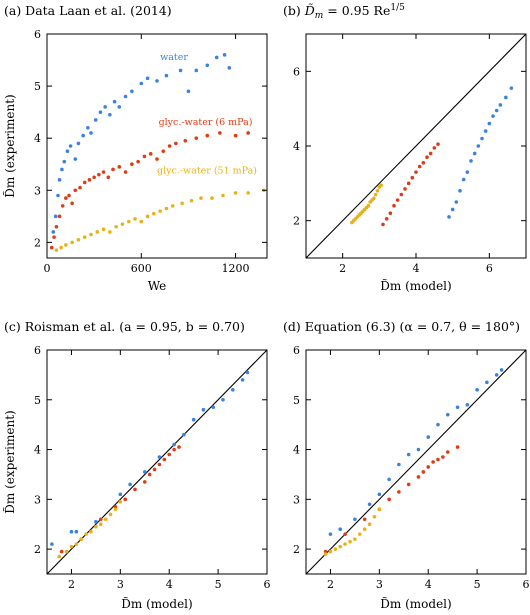  What do you see at coordinates (37, 400) in the screenshot?
I see `y-tick-label: 5` at bounding box center [37, 400].